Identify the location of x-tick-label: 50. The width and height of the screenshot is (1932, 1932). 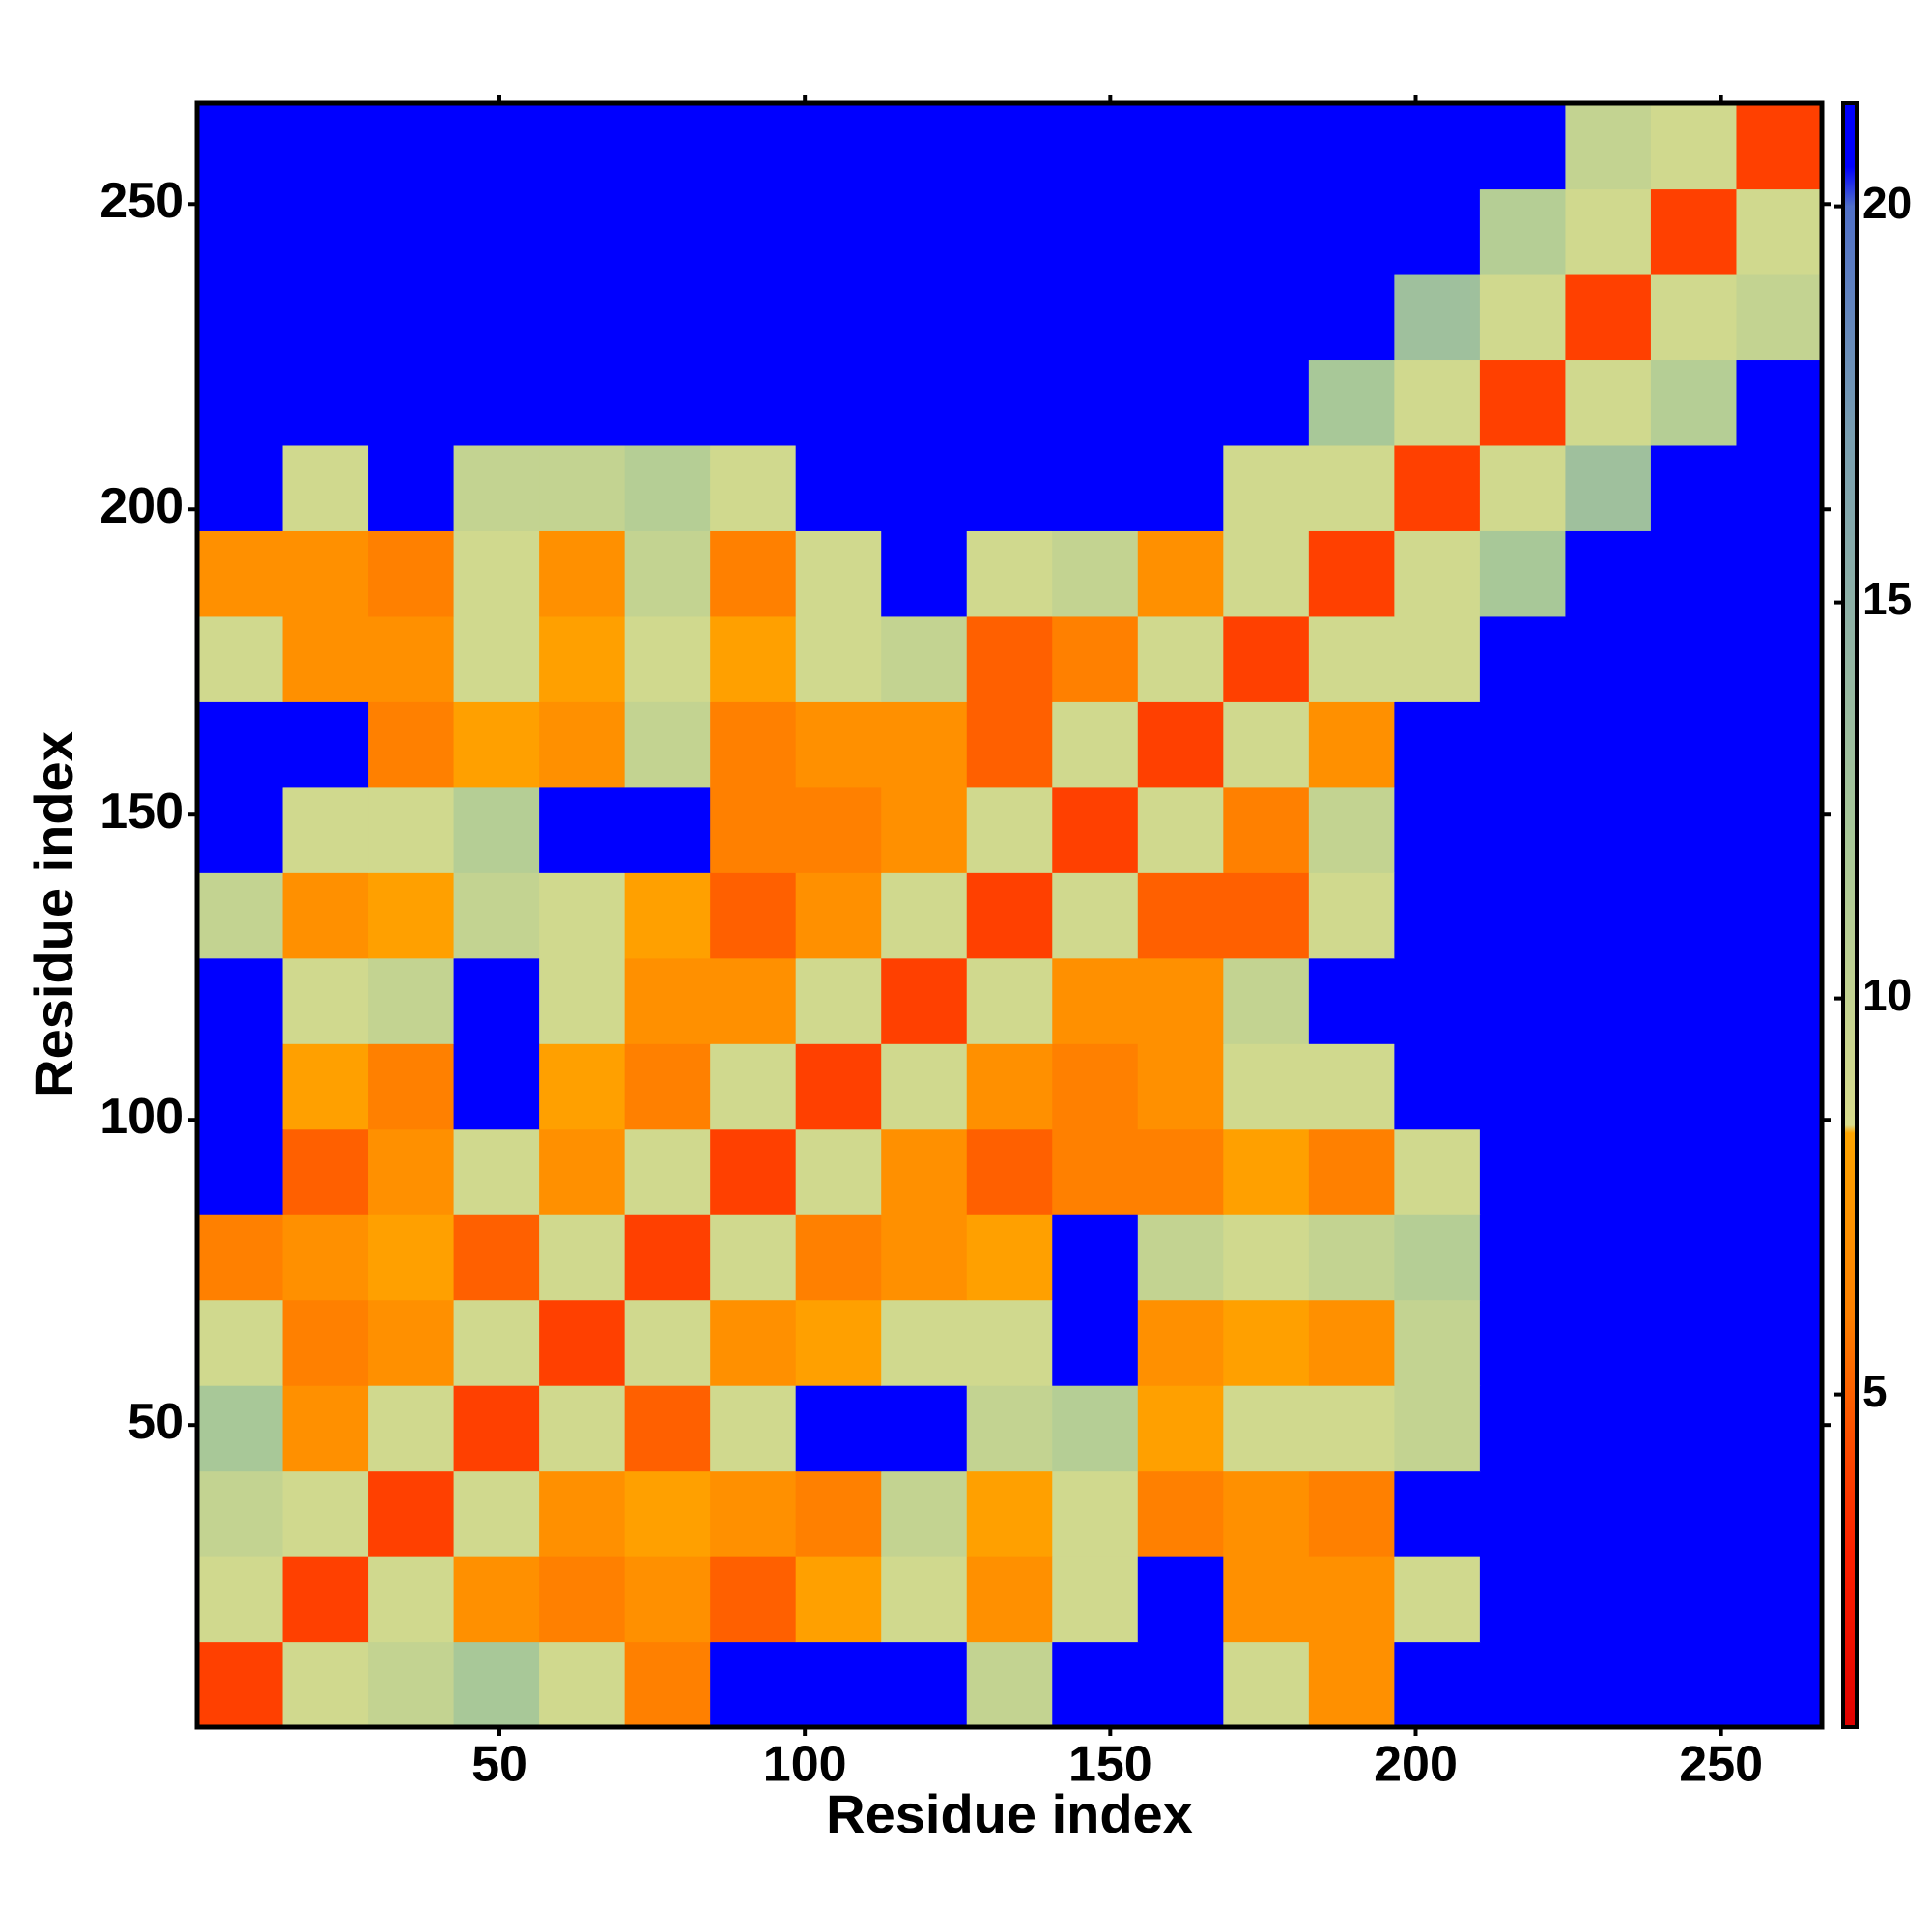
(499, 1765).